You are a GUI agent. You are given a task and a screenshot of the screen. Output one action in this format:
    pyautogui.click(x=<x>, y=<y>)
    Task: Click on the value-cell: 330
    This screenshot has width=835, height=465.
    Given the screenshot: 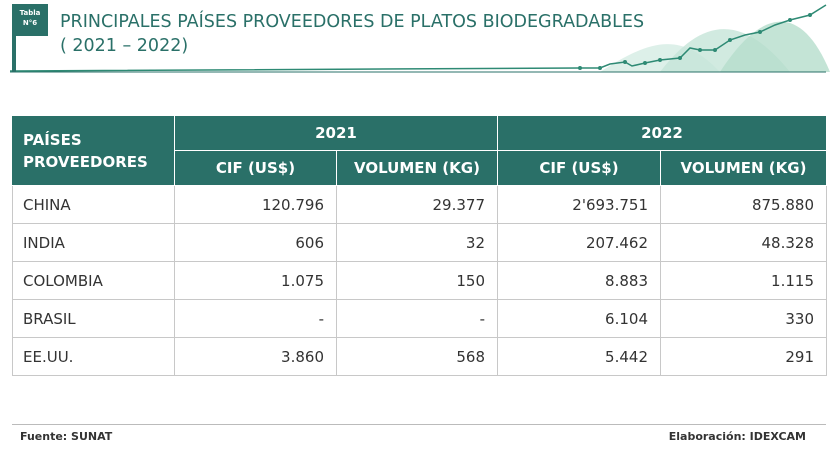 What is the action you would take?
    pyautogui.click(x=743, y=318)
    